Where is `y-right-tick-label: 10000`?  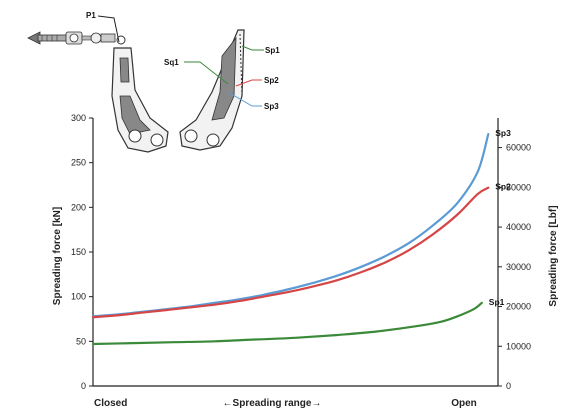
y-right-tick-label: 10000 is located at coordinates (518, 346).